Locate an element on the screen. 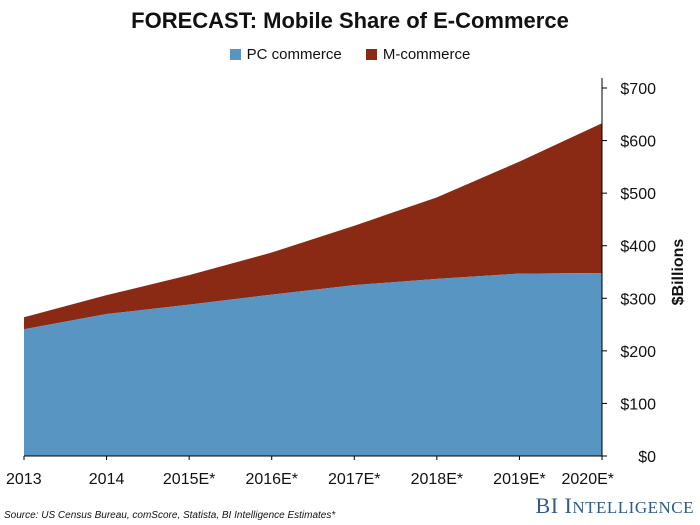 The width and height of the screenshot is (700, 525). brand-intel-rest: NTELLIGENCE is located at coordinates (633, 507).